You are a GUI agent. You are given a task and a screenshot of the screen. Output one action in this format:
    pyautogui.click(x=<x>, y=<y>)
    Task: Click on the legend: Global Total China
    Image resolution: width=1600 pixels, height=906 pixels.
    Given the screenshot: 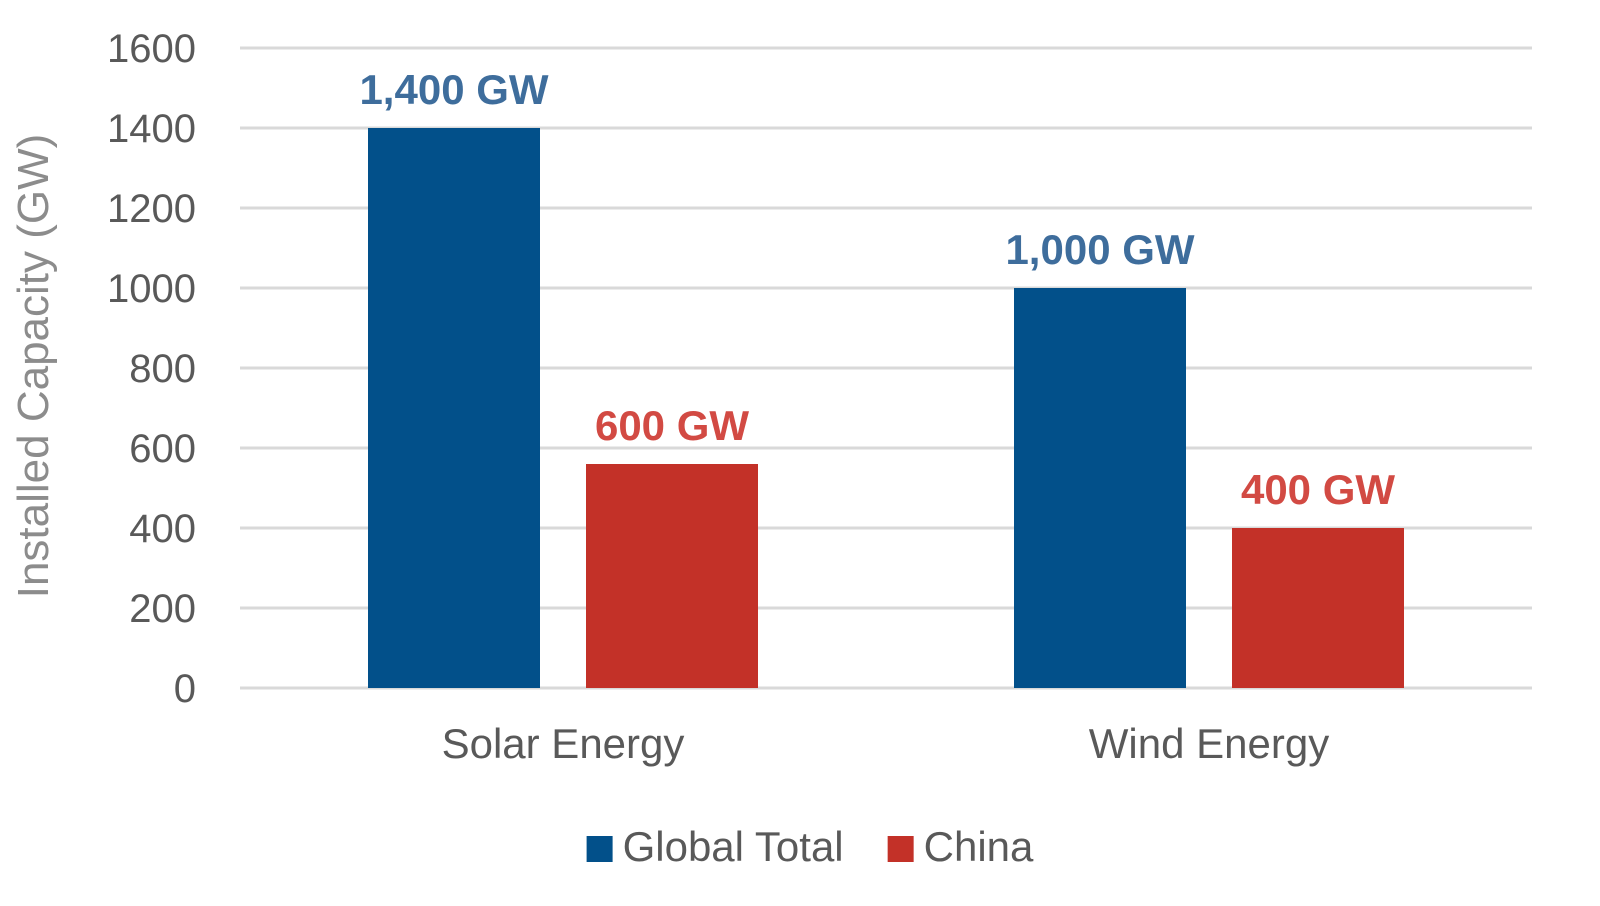 What is the action you would take?
    pyautogui.click(x=810, y=846)
    